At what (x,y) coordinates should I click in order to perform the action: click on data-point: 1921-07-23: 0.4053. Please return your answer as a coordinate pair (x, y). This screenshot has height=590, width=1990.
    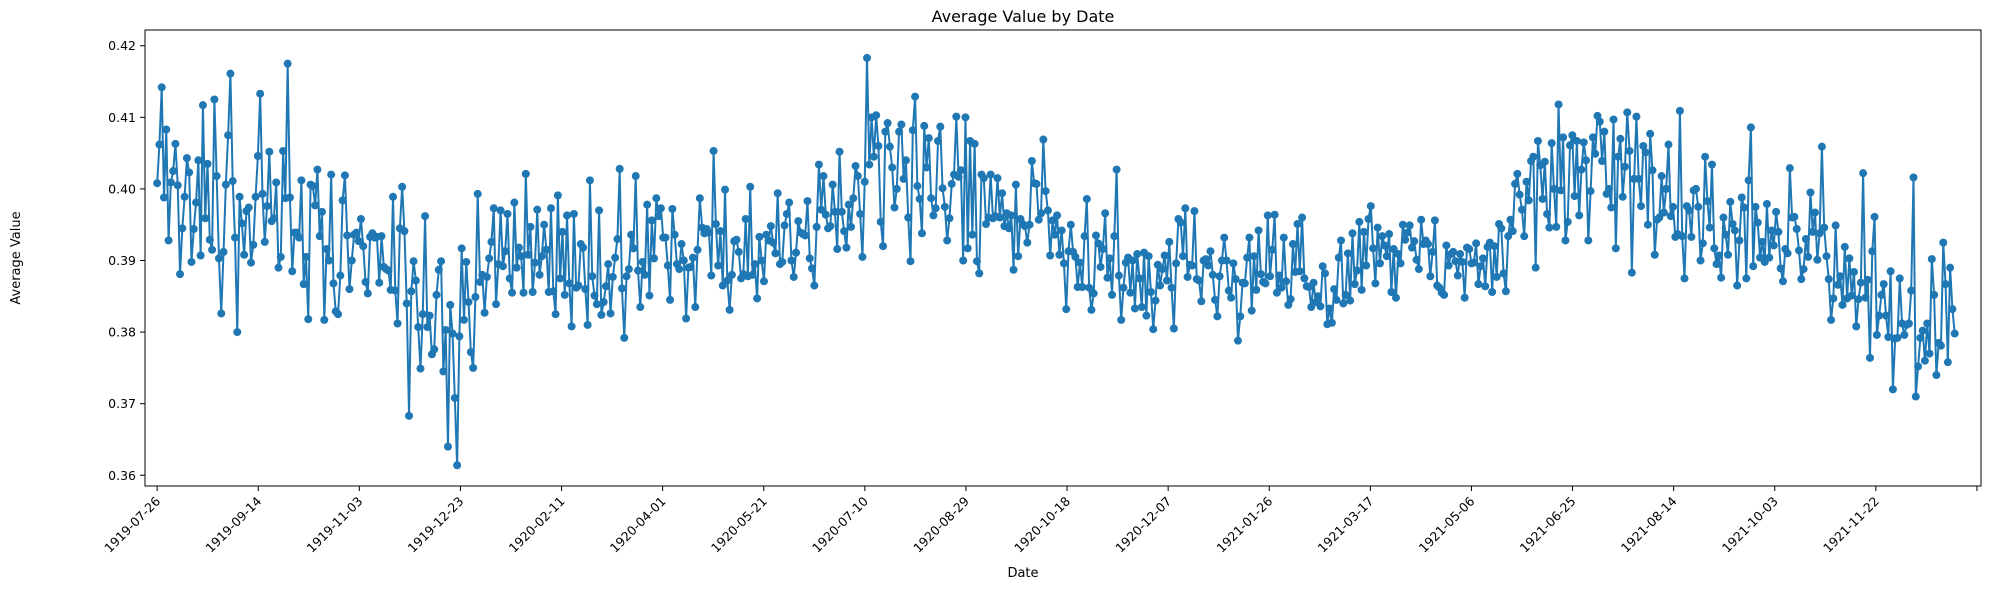
    Looking at the image, I should click on (1629, 150).